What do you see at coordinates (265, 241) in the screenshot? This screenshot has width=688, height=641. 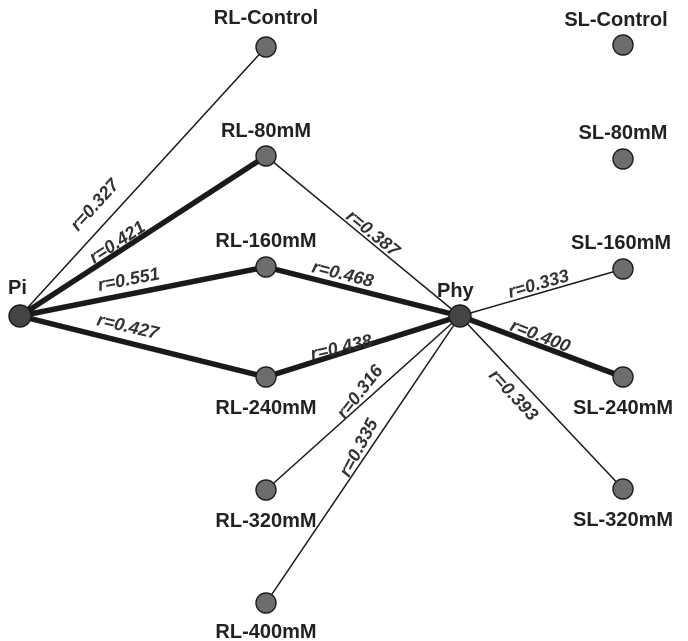 I see `node-label-rl-160: RL-160mM` at bounding box center [265, 241].